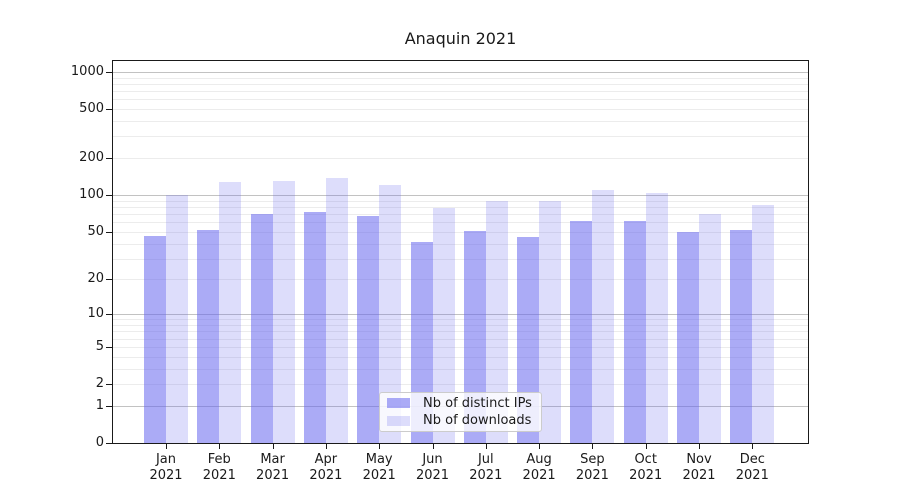 The image size is (900, 500). Describe the element at coordinates (219, 467) in the screenshot. I see `xtick-label-feb-2021: Feb 2021` at that location.